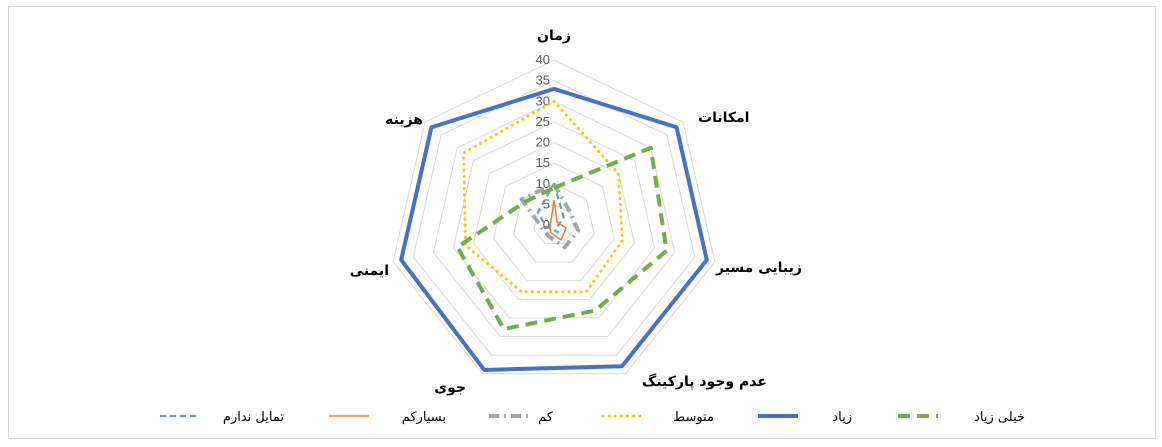 The height and width of the screenshot is (447, 1162). I want to click on legend-label: بسیارکم, so click(424, 417).